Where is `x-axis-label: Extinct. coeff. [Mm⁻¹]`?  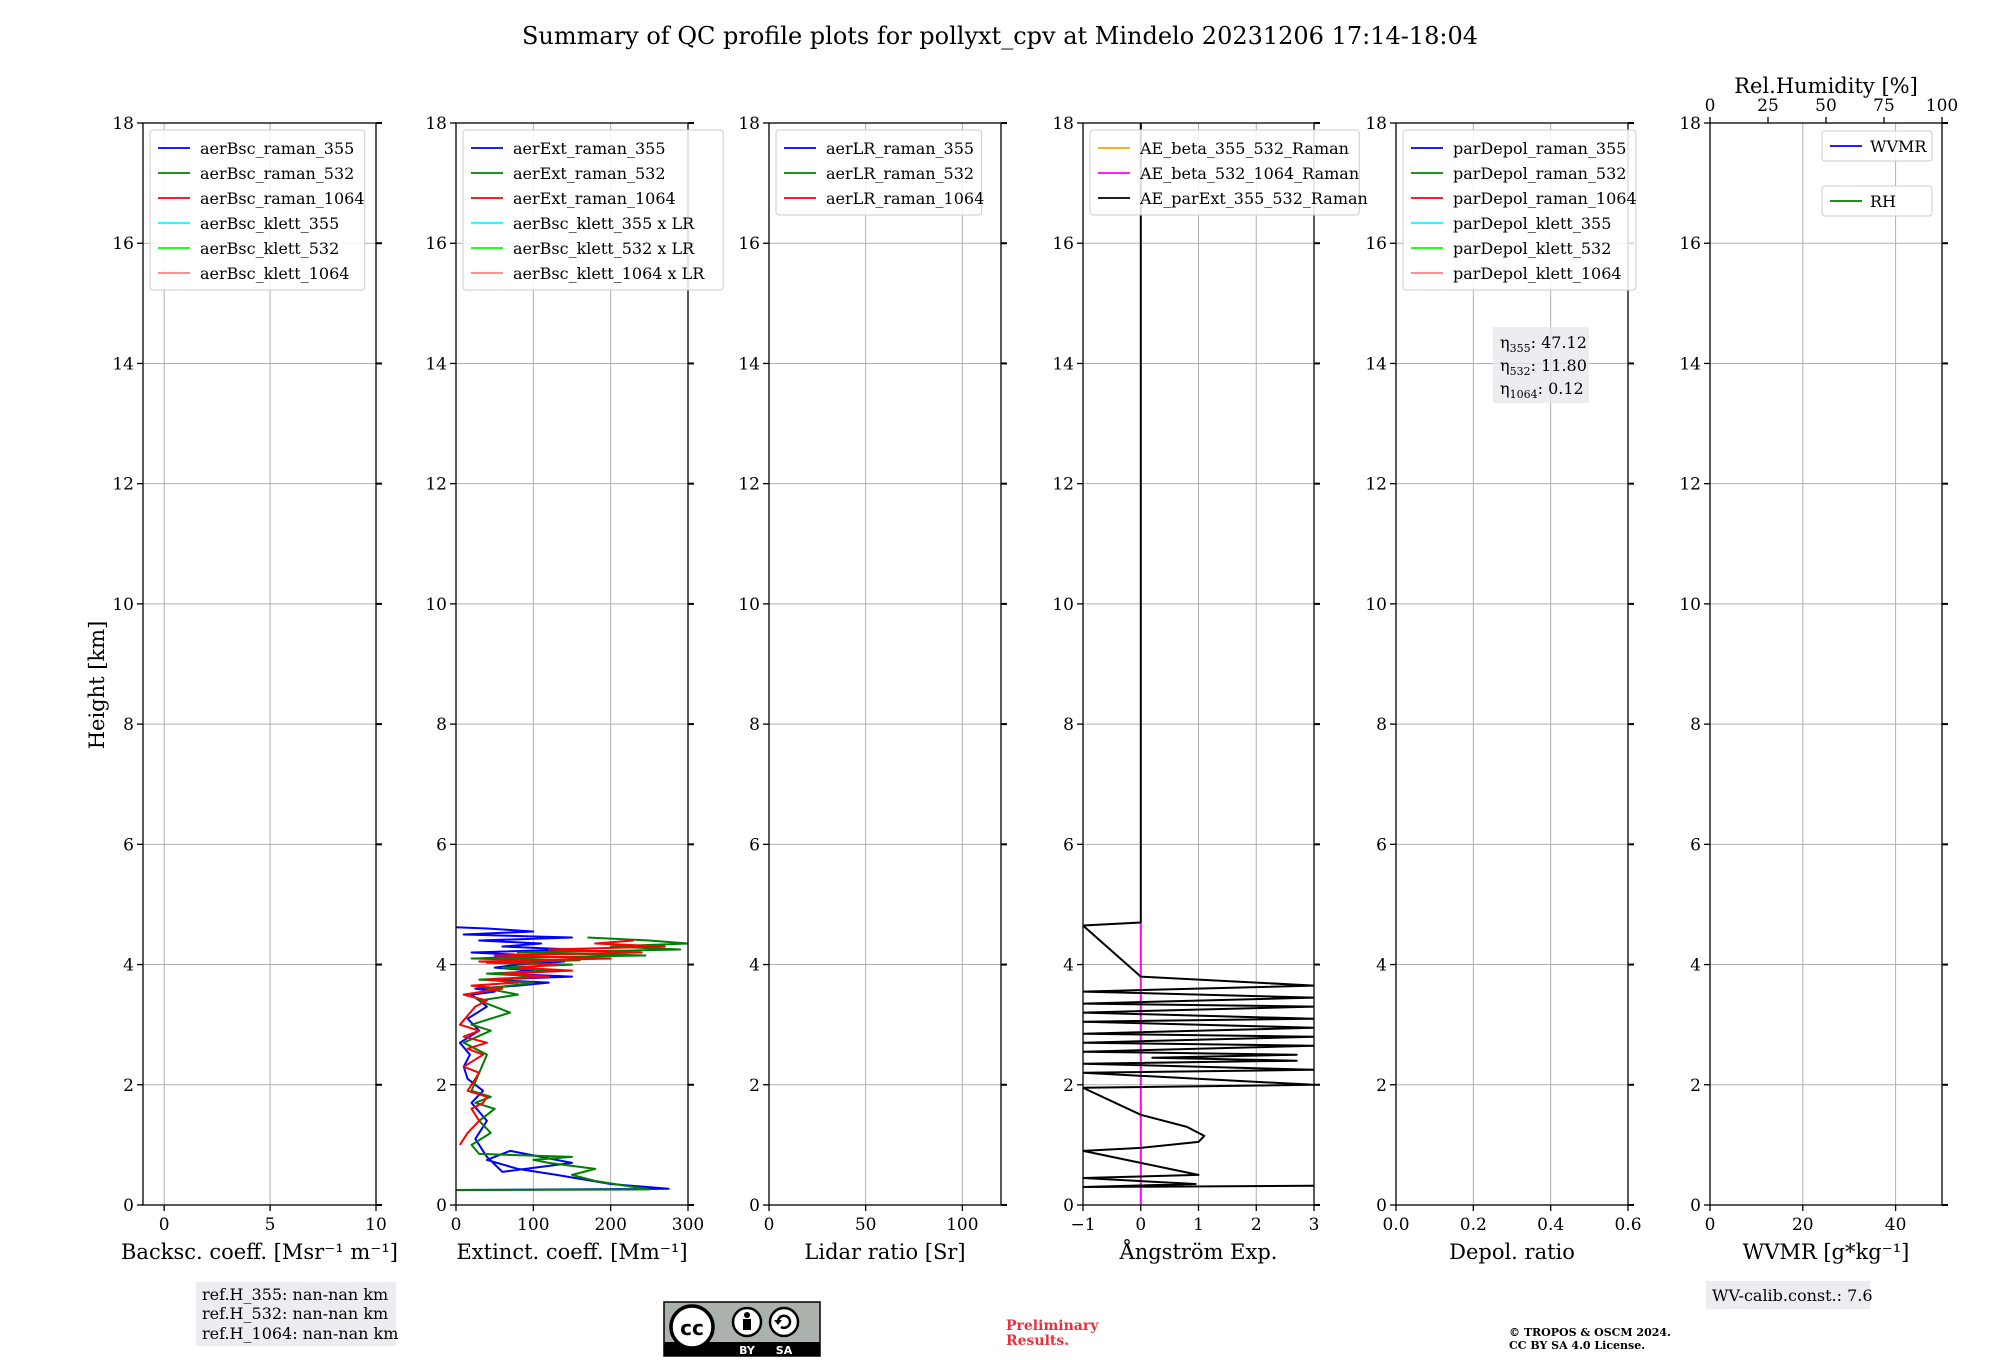 x-axis-label: Extinct. coeff. [Mm⁻¹] is located at coordinates (571, 1252).